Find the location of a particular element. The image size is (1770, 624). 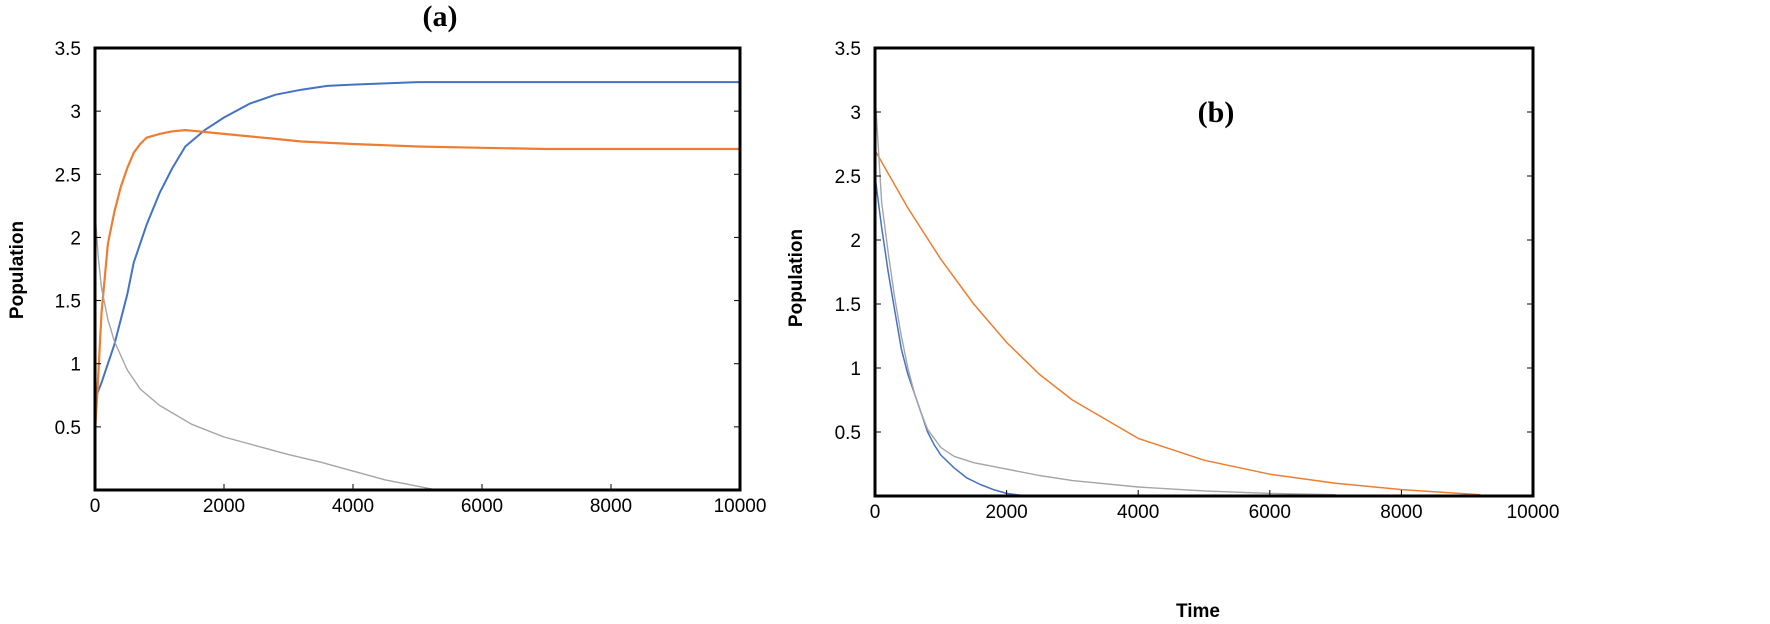

panel-b-y-axis-label: Population is located at coordinates (796, 278).